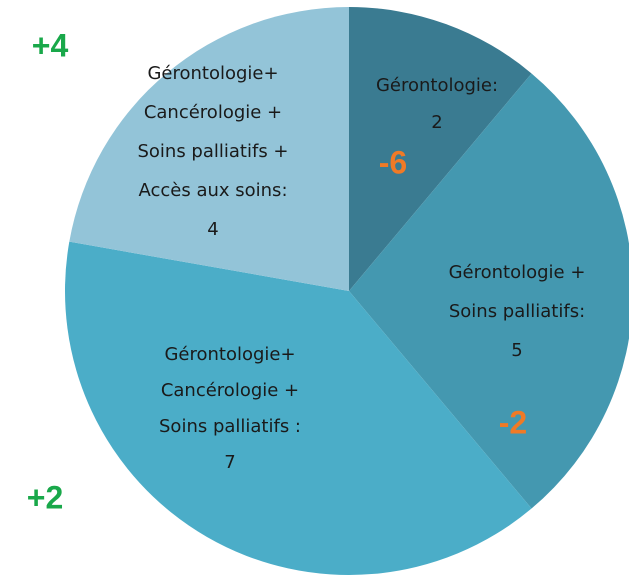 Image resolution: width=629 pixels, height=576 pixels. What do you see at coordinates (212, 190) in the screenshot?
I see `slice-label: Accès aux soins:` at bounding box center [212, 190].